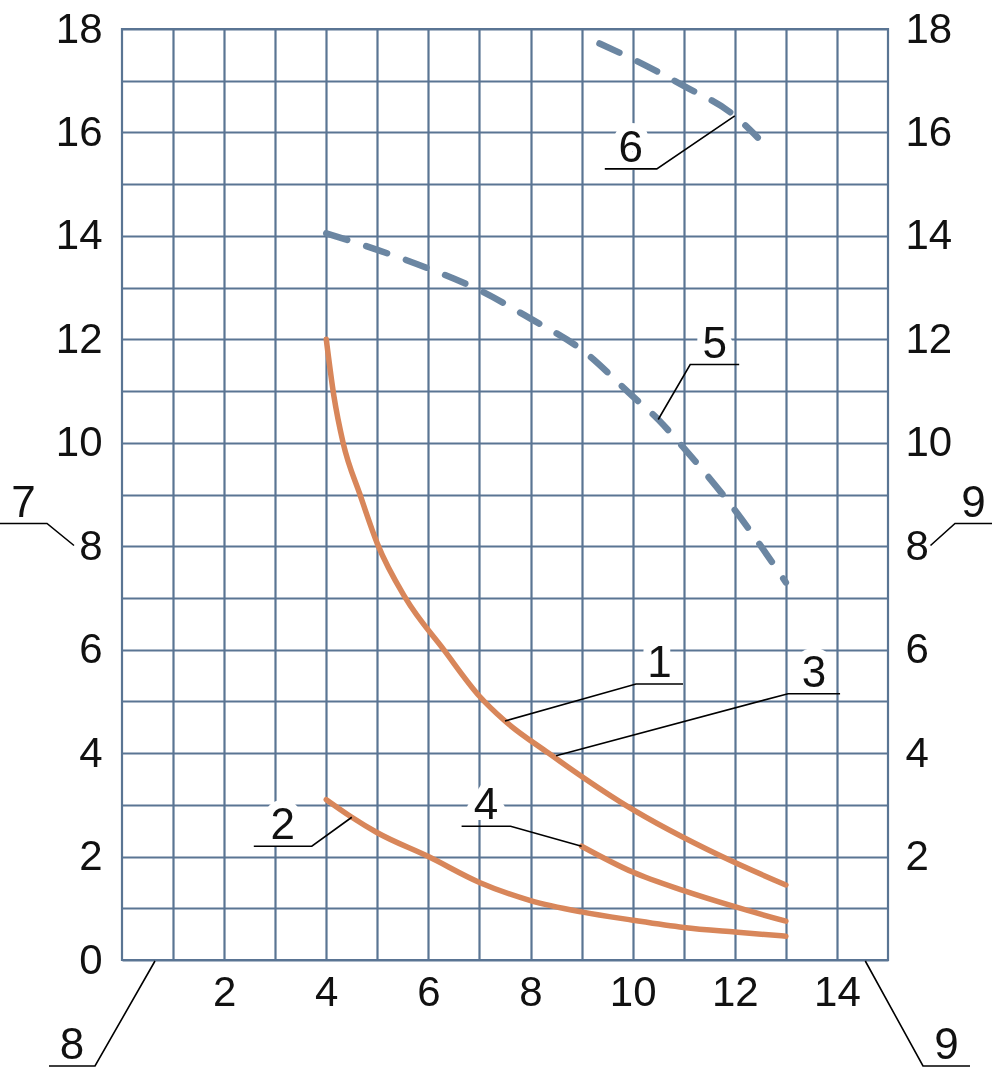 The height and width of the screenshot is (1072, 992). I want to click on y-tick-label: 10, so click(79, 442).